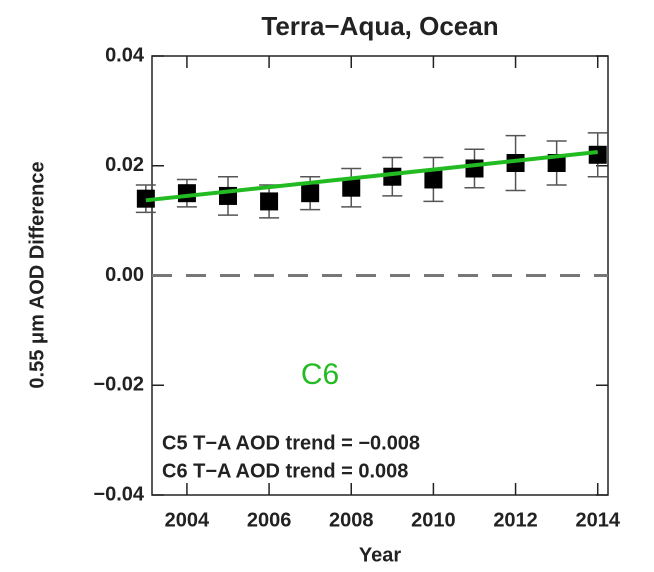  What do you see at coordinates (118, 385) in the screenshot?
I see `y-tick-label: −0.02` at bounding box center [118, 385].